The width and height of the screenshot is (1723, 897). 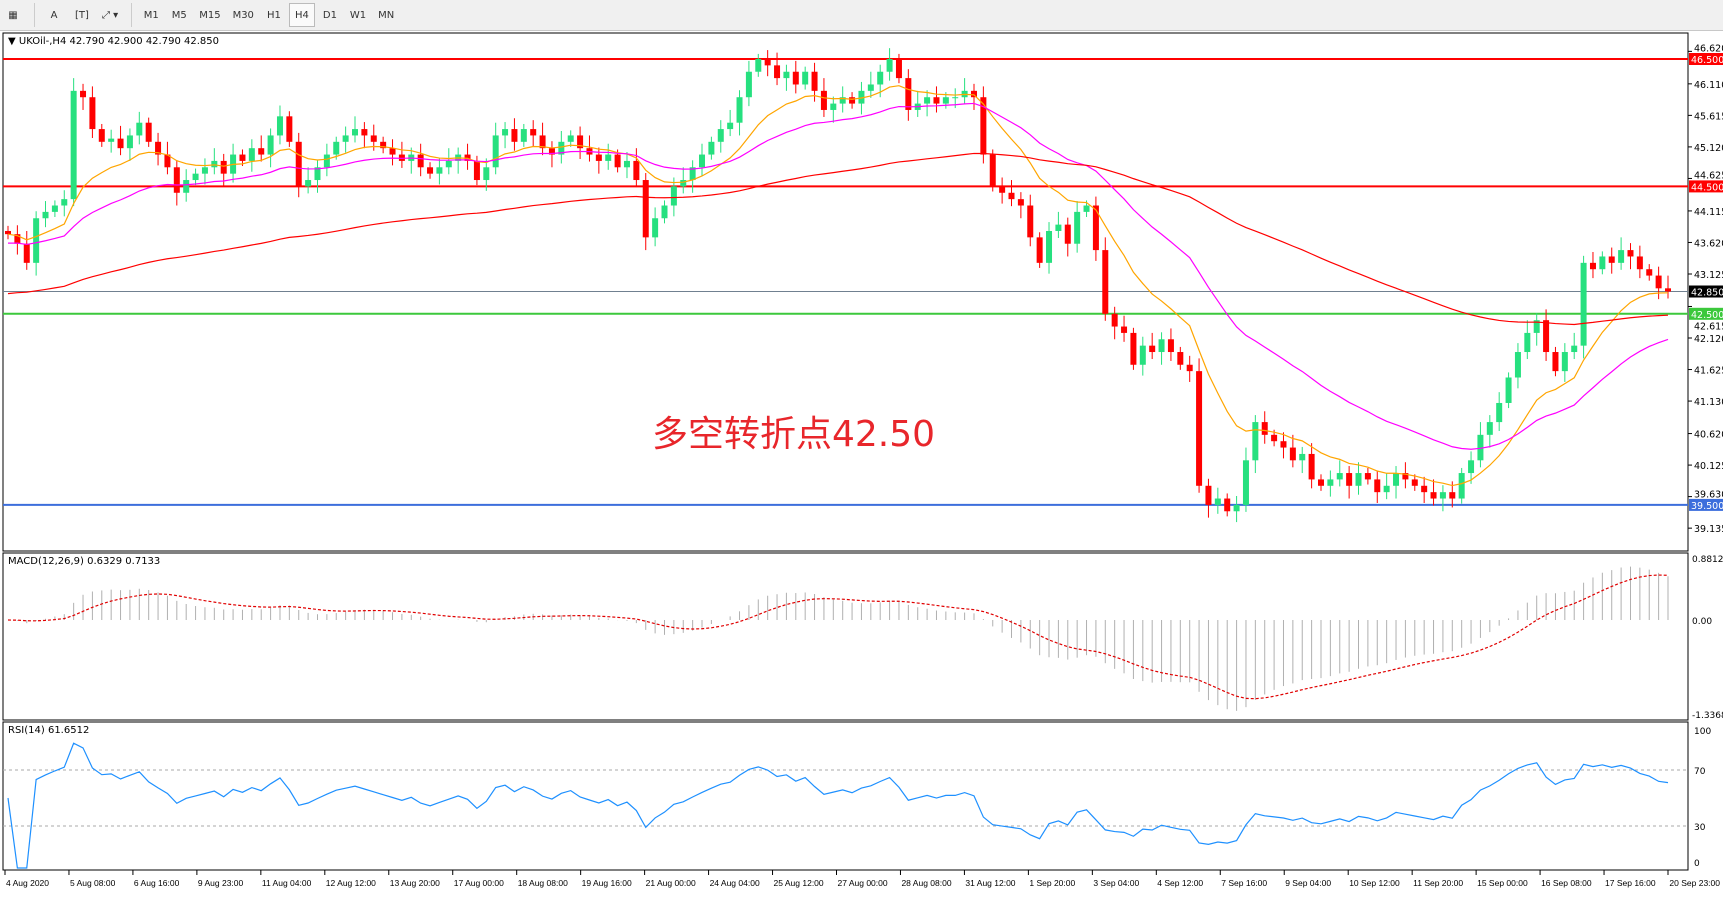 I want to click on time-label: 31 Aug 12:00, so click(x=990, y=883).